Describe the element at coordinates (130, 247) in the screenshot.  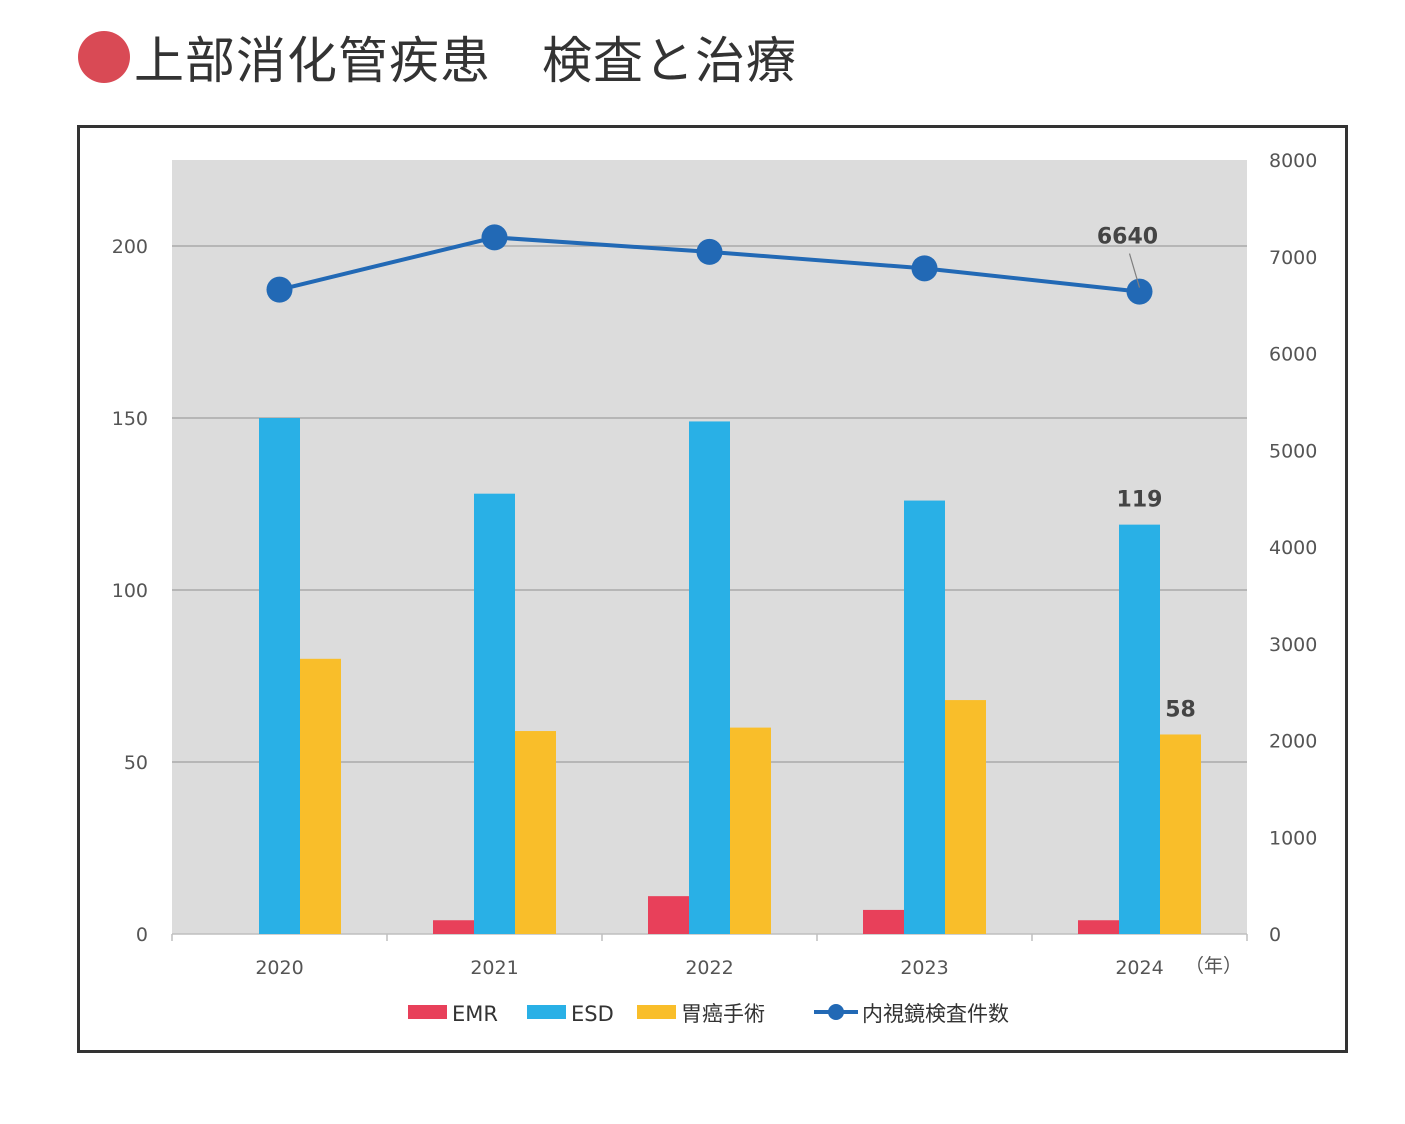
I see `y-left-tick-label: 200` at that location.